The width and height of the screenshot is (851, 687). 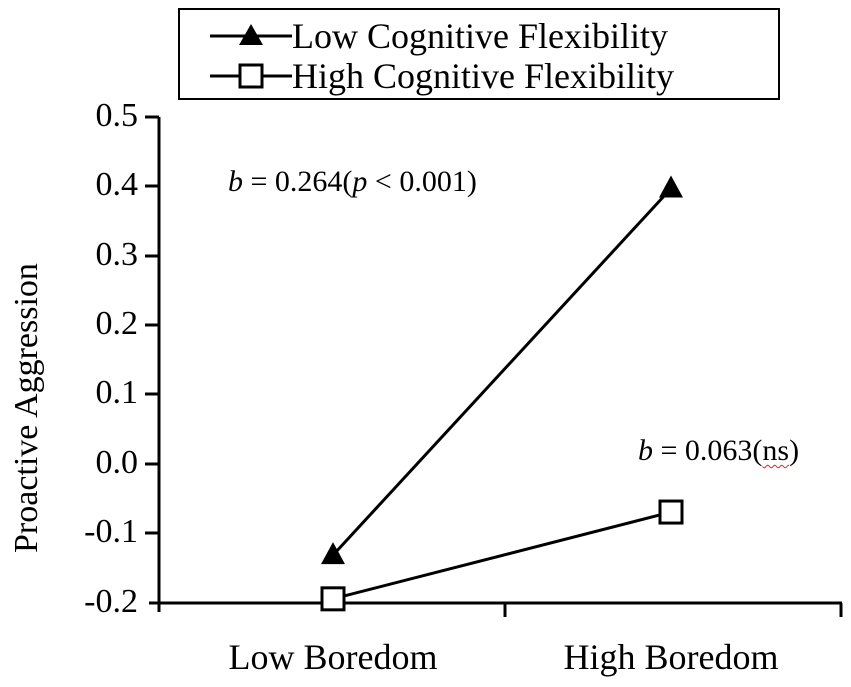 What do you see at coordinates (708, 450) in the screenshot?
I see `b-value: = 0.063(` at bounding box center [708, 450].